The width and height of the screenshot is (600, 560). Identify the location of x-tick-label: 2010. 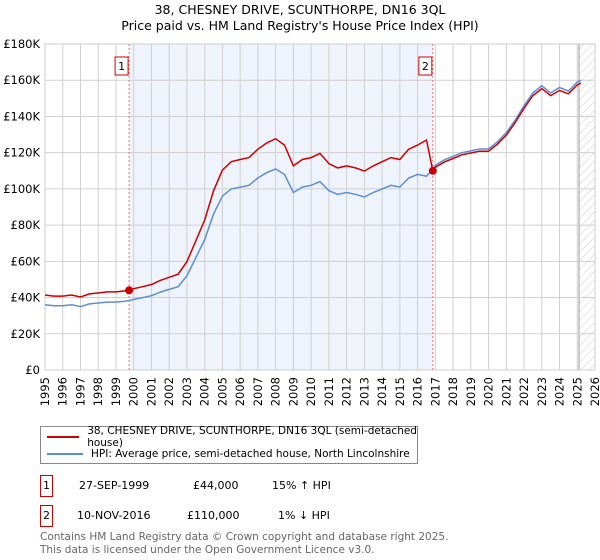
(311, 391).